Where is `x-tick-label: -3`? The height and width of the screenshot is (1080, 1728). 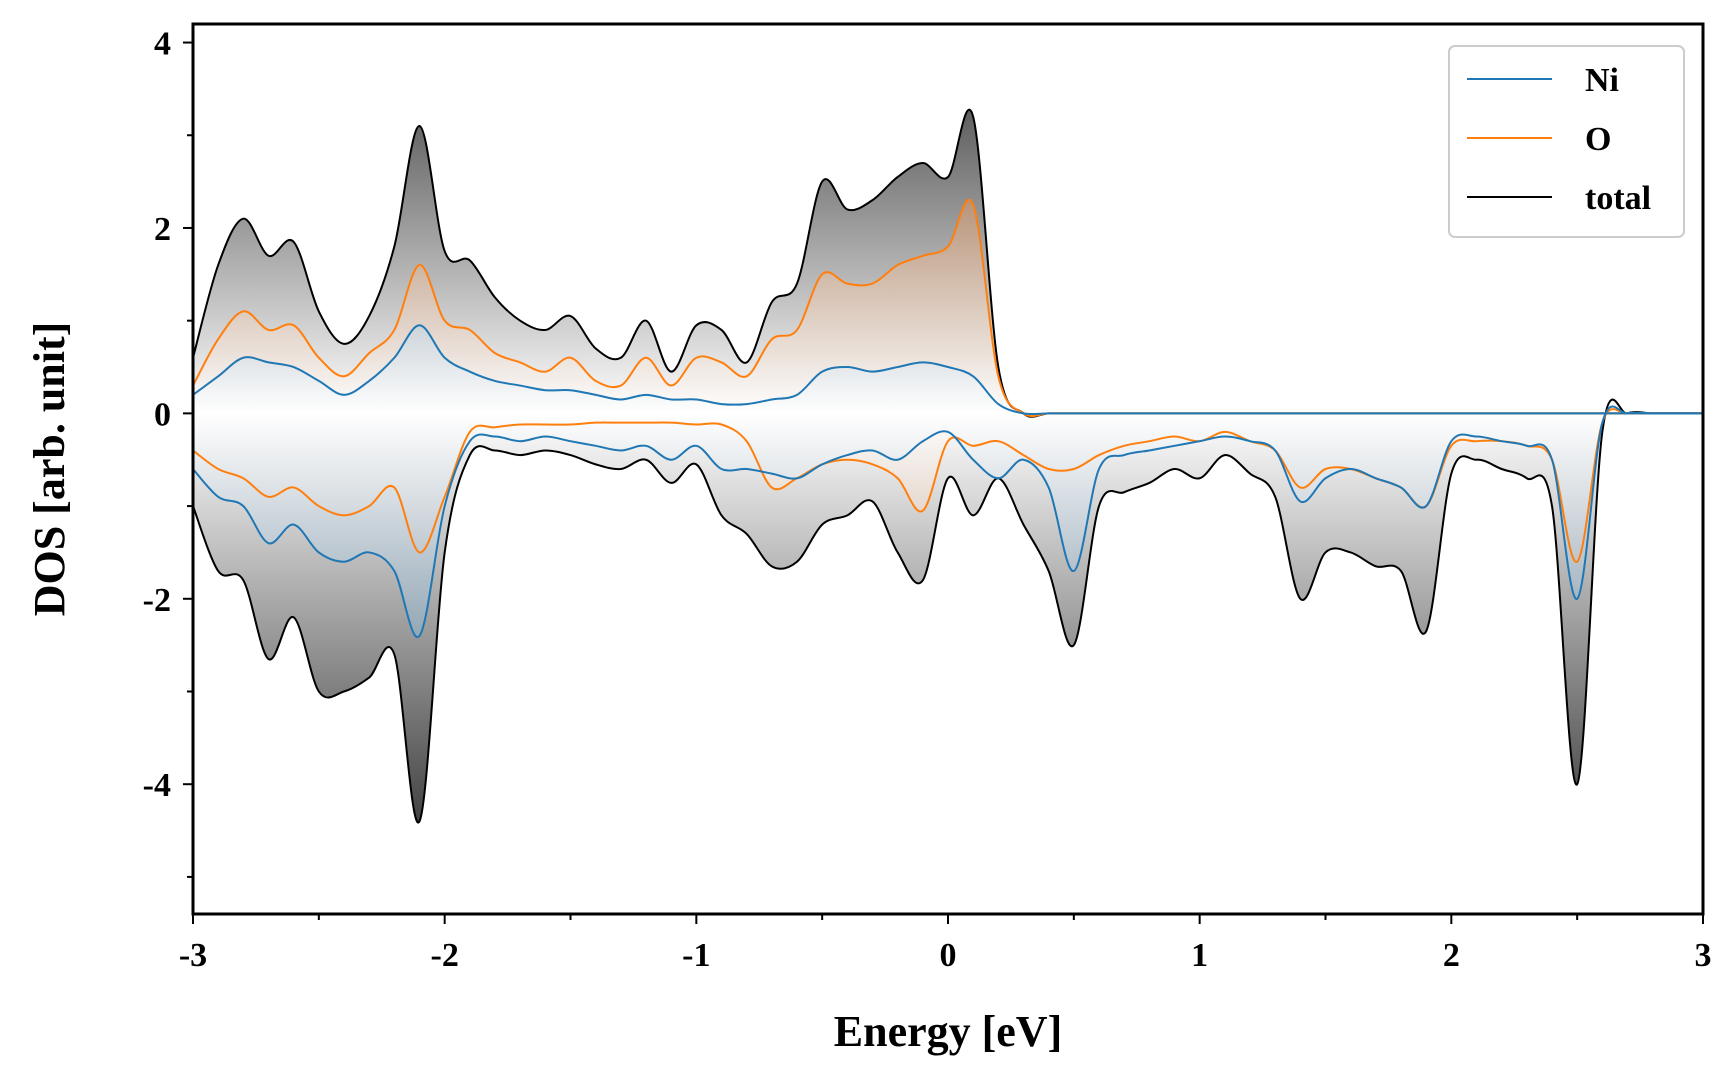 x-tick-label: -3 is located at coordinates (193, 955).